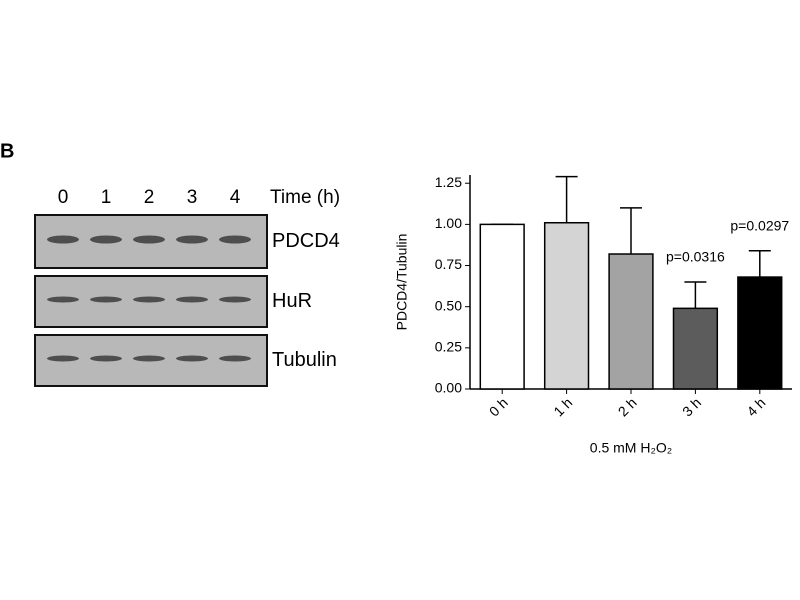 Image resolution: width=800 pixels, height=600 pixels. I want to click on x-axis-title: 0.5 mM H₂O₂, so click(631, 448).